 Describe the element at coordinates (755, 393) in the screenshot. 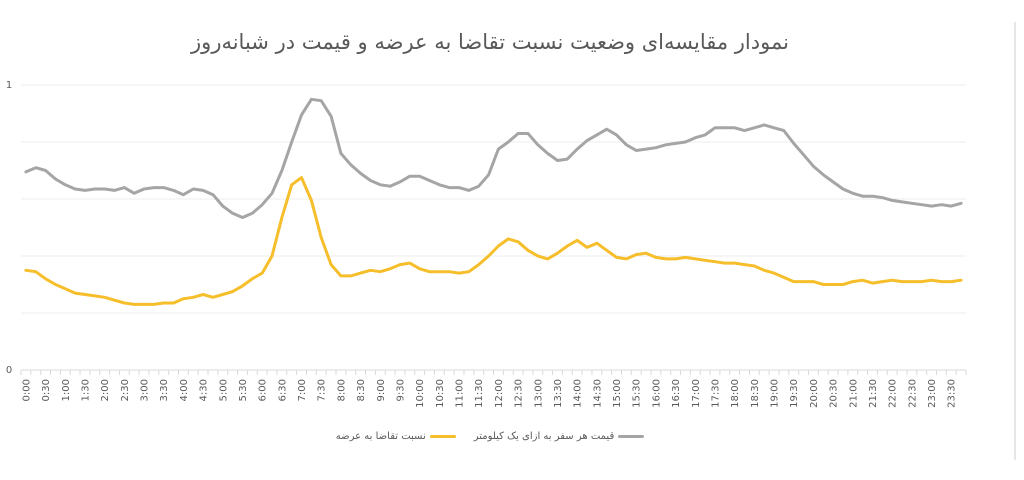

I see `x-tick-label: 18:30` at that location.